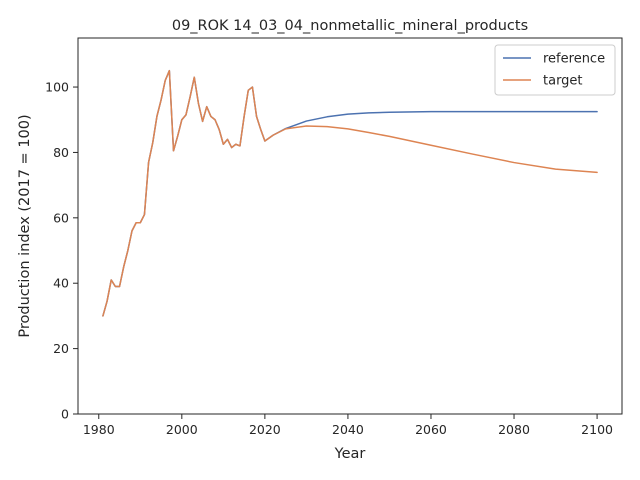  Describe the element at coordinates (597, 429) in the screenshot. I see `x-tick-label: 2100` at that location.